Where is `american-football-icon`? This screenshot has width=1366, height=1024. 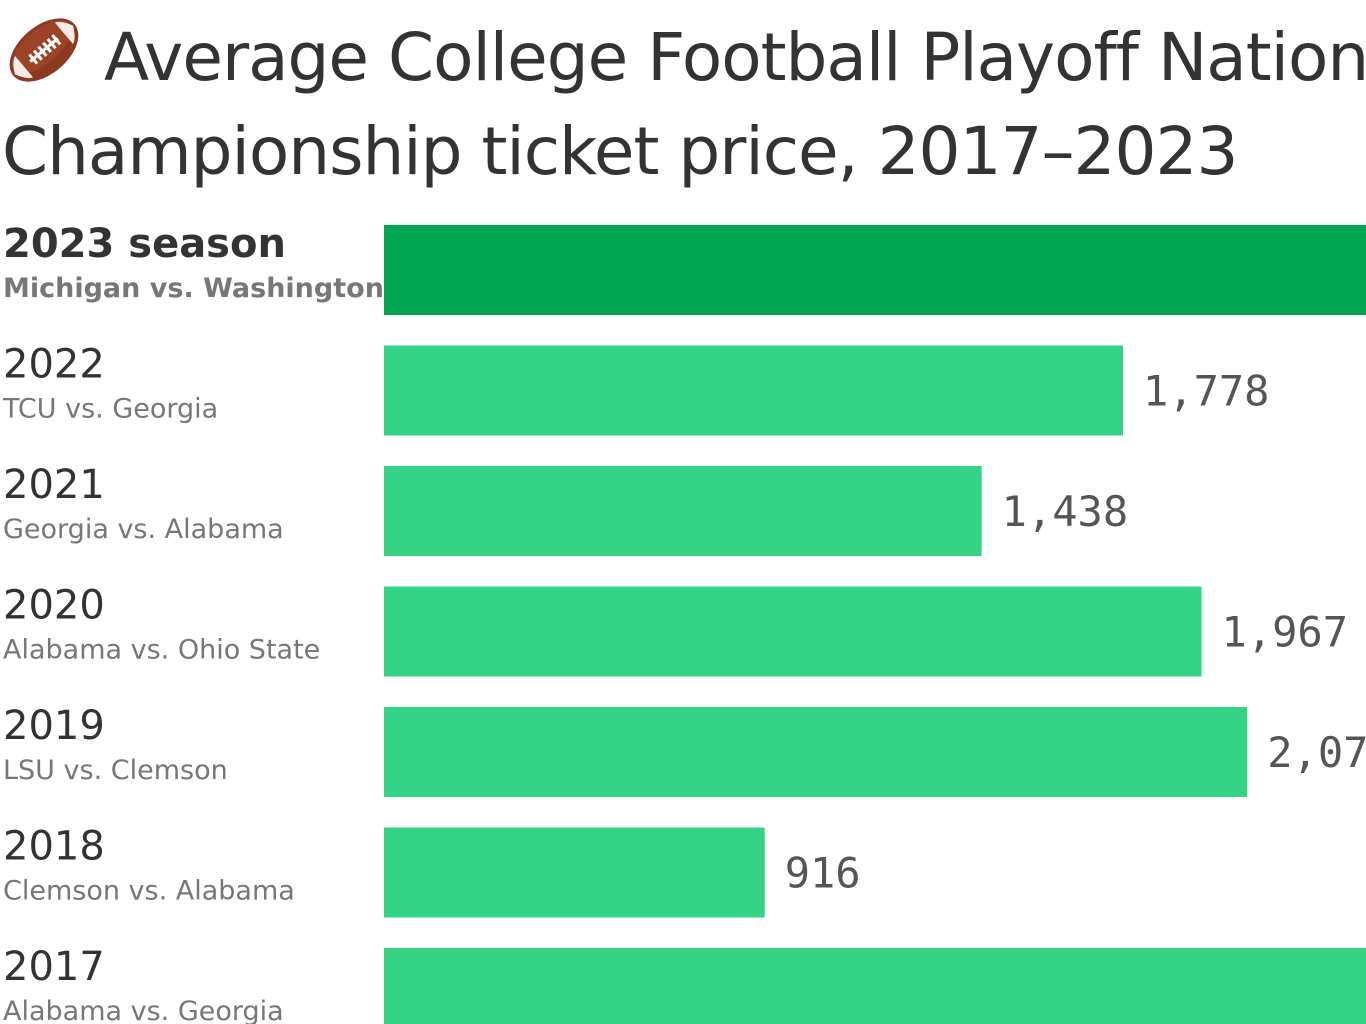
american-football-icon is located at coordinates (44, 50).